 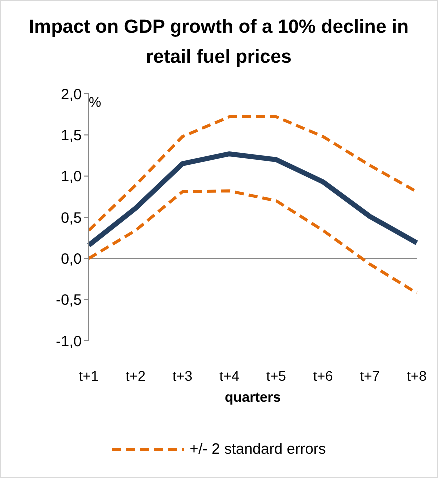 What do you see at coordinates (71, 218) in the screenshot?
I see `y-tick-label: 0,5` at bounding box center [71, 218].